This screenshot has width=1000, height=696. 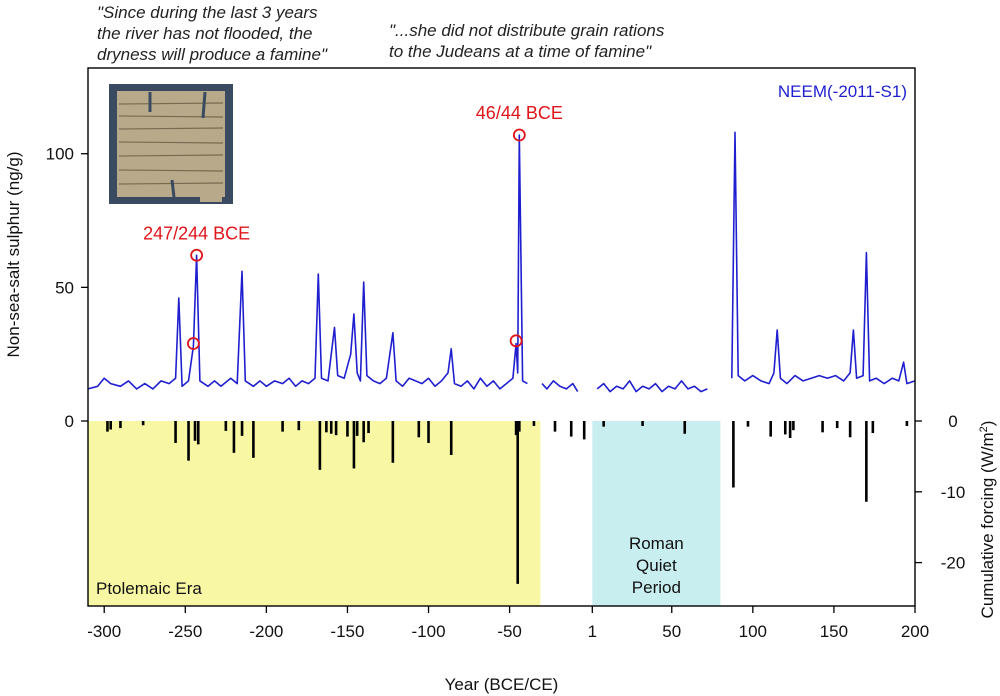 What do you see at coordinates (915, 631) in the screenshot?
I see `x-tick-label: 200` at bounding box center [915, 631].